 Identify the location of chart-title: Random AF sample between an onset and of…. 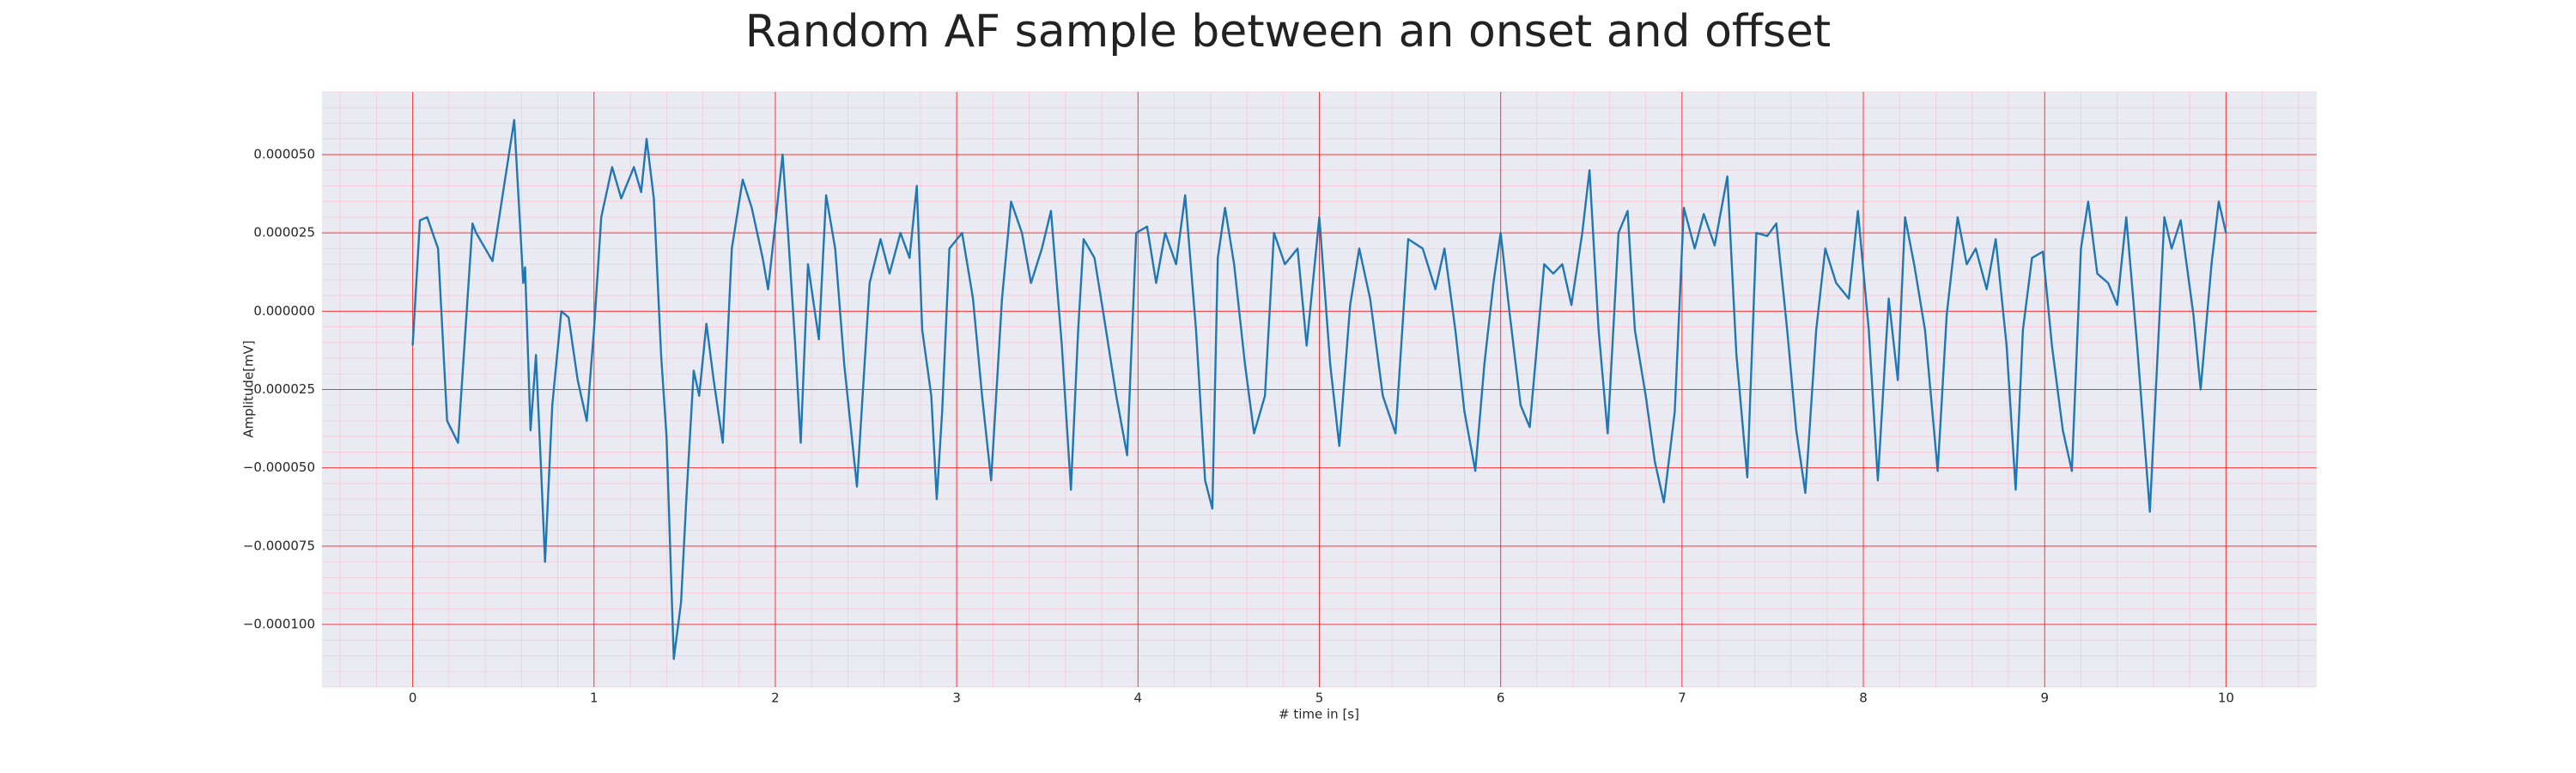
(1288, 32).